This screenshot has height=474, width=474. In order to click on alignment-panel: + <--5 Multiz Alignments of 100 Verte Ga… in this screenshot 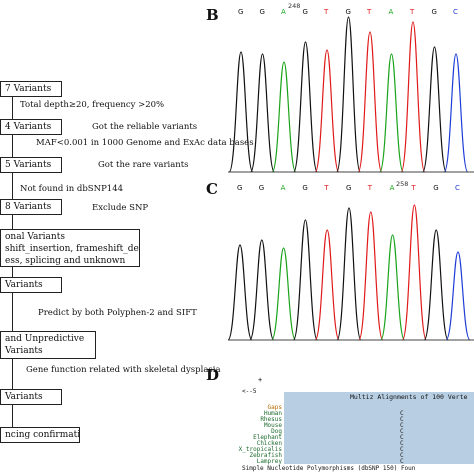, I will do `click(352, 424)`.